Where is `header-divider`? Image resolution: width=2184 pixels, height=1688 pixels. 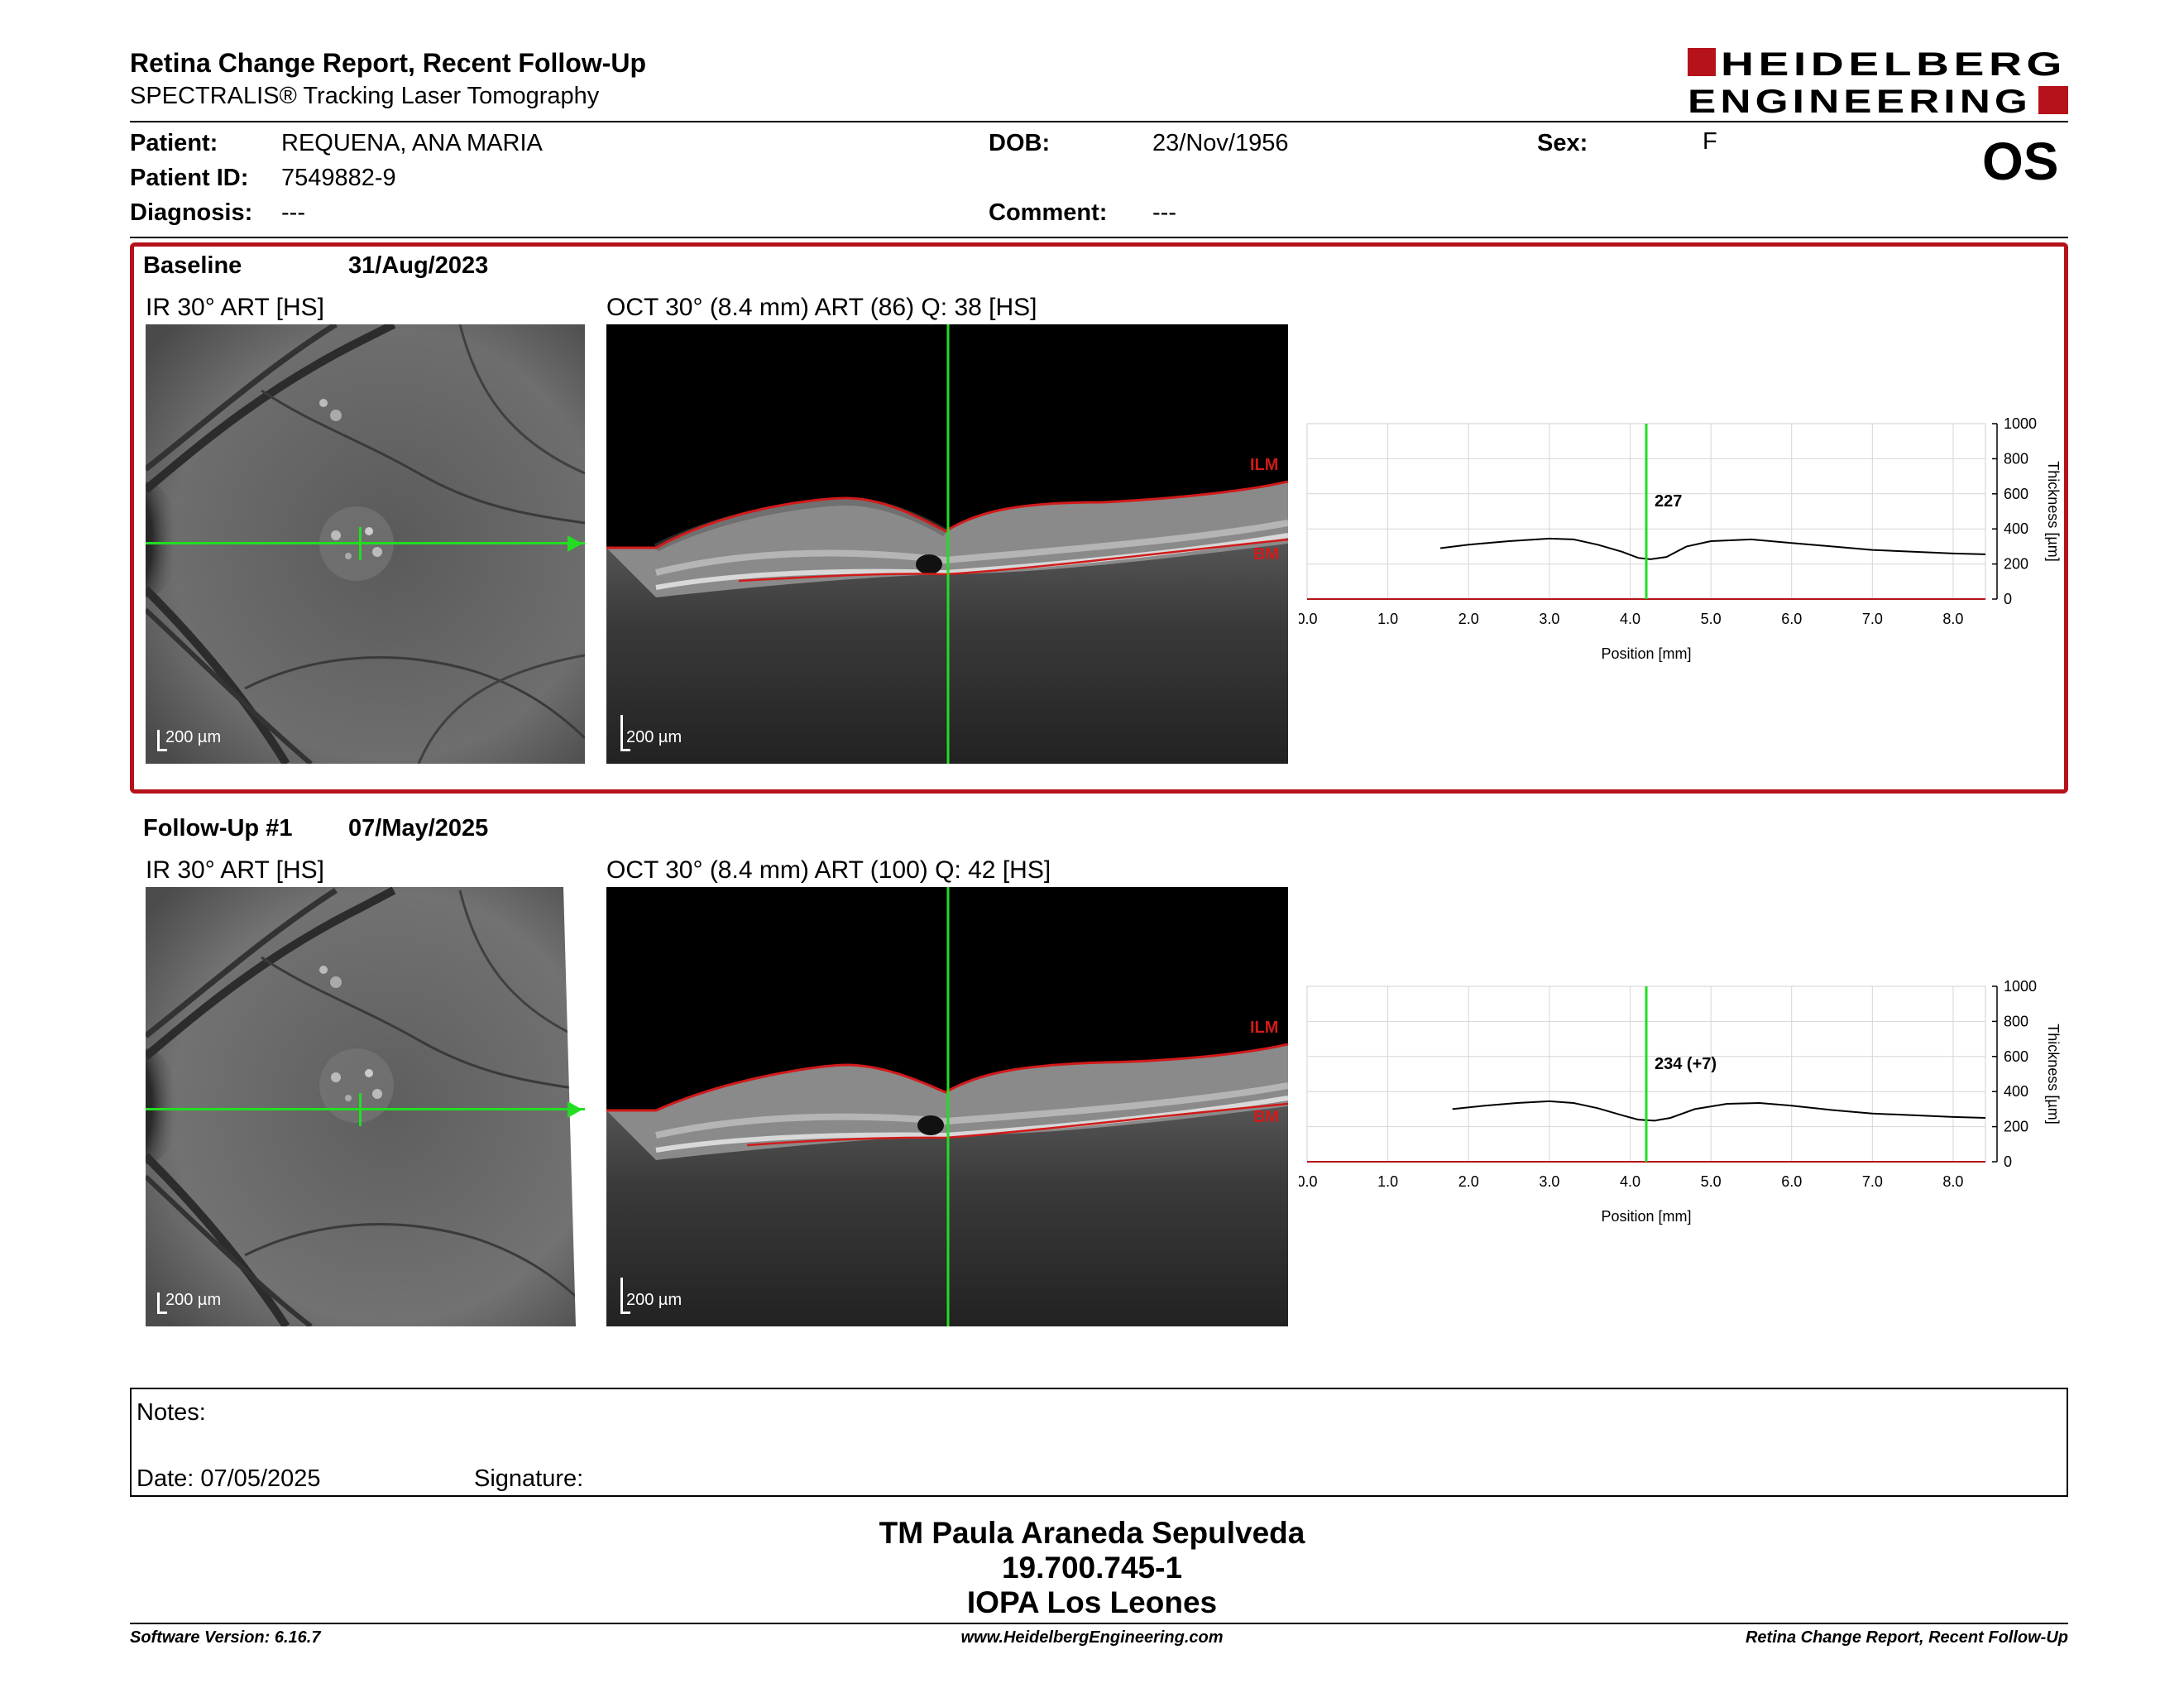
header-divider is located at coordinates (1099, 121).